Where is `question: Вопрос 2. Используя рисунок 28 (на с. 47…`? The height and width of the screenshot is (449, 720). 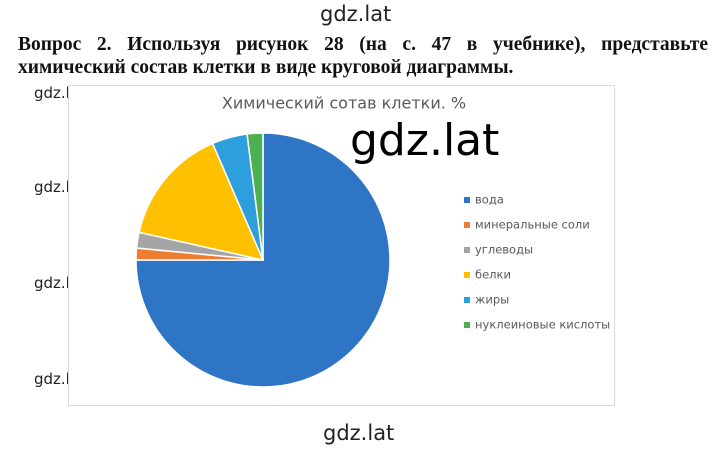
question: Вопрос 2. Используя рисунок 28 (на с. 47… is located at coordinates (363, 56).